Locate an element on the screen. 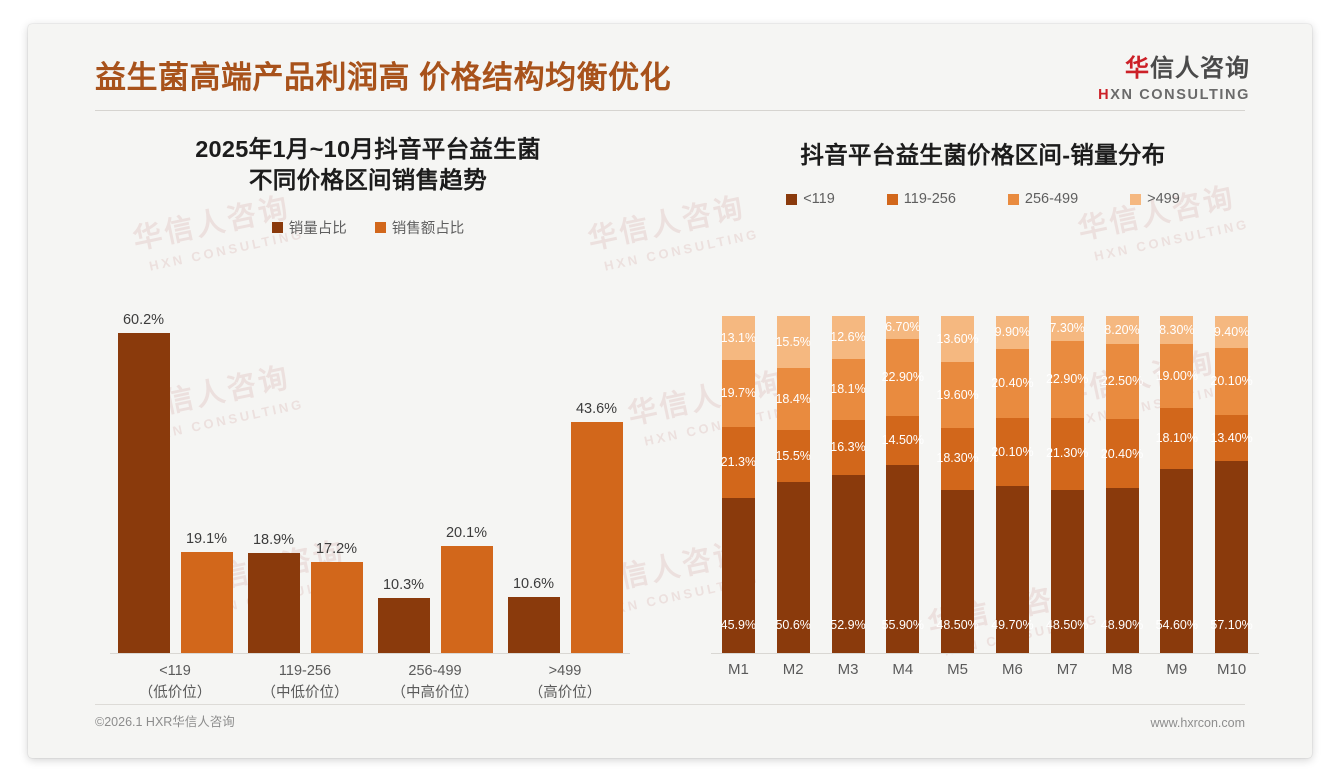 Image resolution: width=1340 pixels, height=780 pixels. stacked-bar-segment: 9.90% is located at coordinates (1012, 333).